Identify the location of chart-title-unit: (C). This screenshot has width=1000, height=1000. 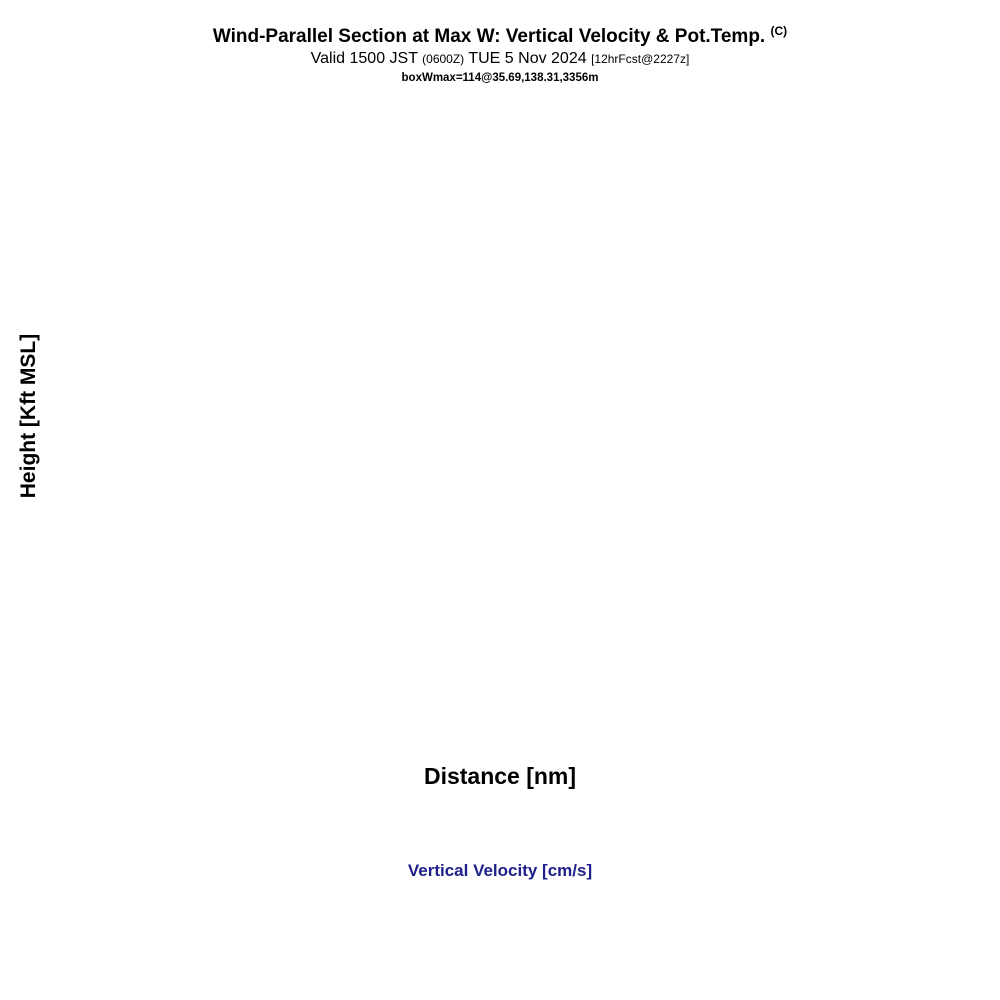
(779, 31).